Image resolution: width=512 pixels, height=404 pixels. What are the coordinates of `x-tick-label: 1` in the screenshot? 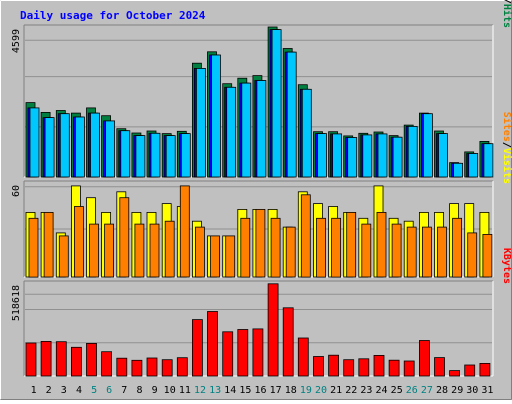 It's located at (34, 390).